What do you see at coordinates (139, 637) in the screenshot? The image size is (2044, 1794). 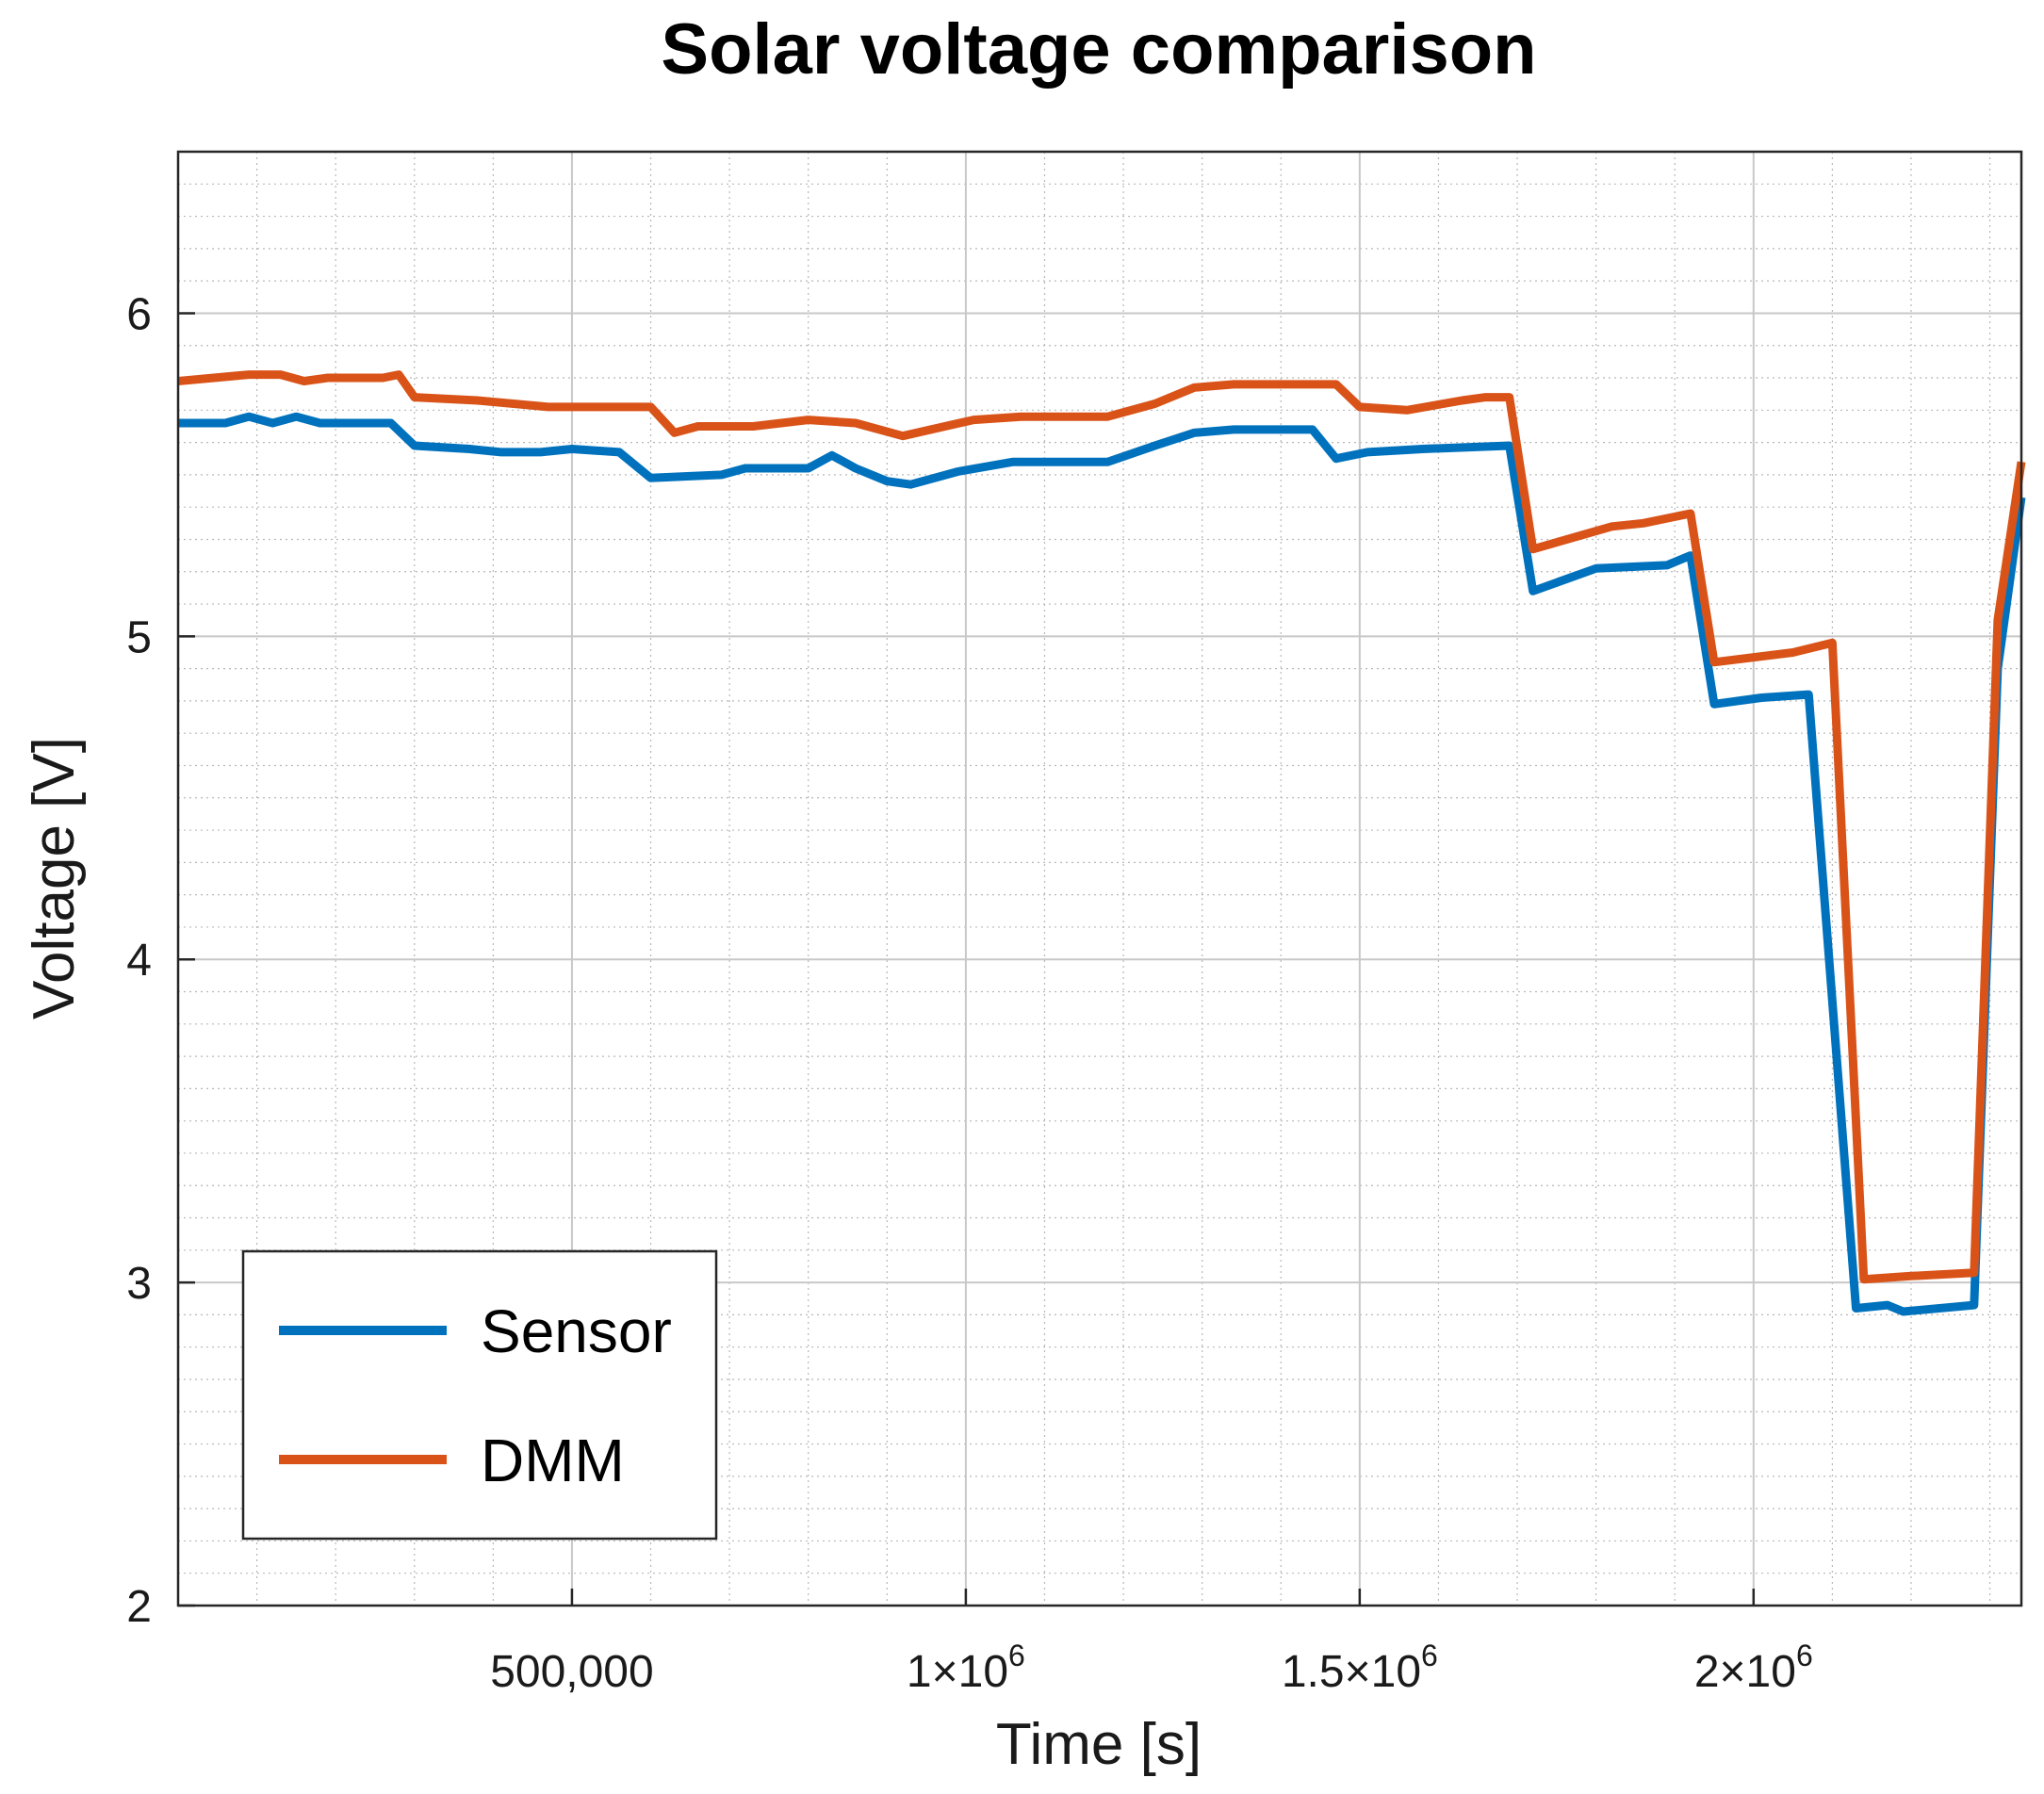 I see `y-tick-label: 5` at bounding box center [139, 637].